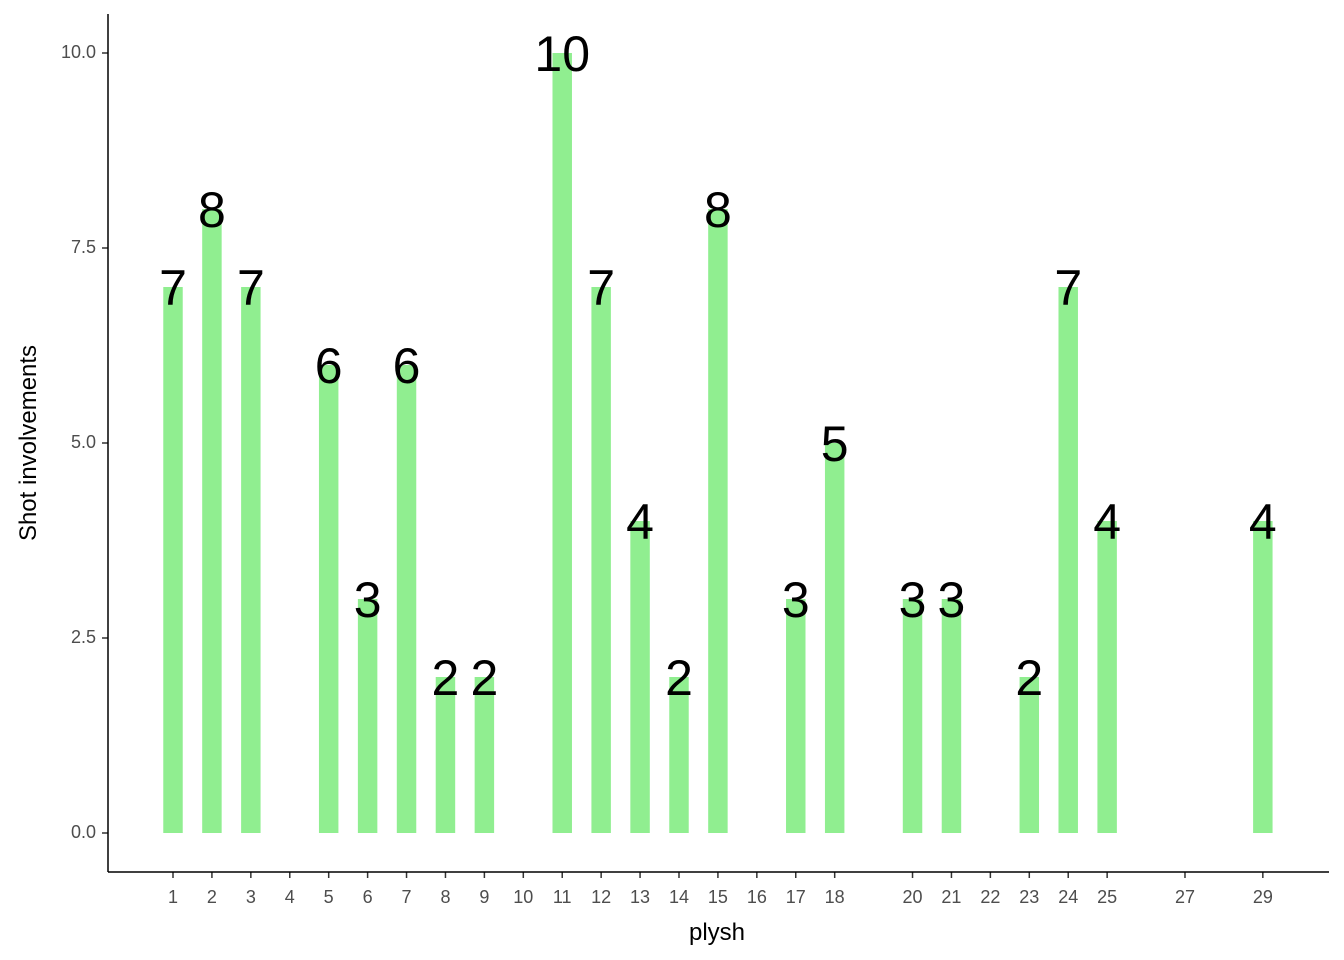  What do you see at coordinates (523, 897) in the screenshot?
I see `x-tick-label: 10` at bounding box center [523, 897].